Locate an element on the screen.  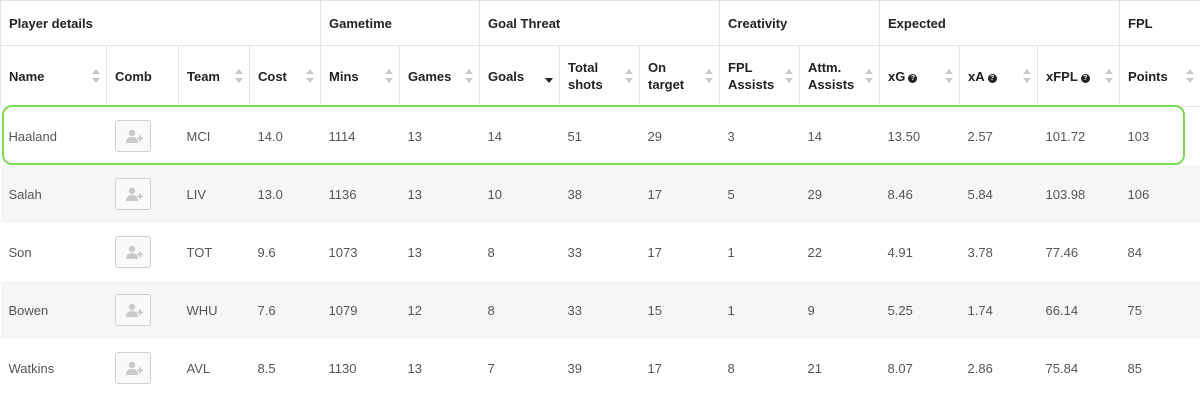
column-header-on-target: On target is located at coordinates (680, 76).